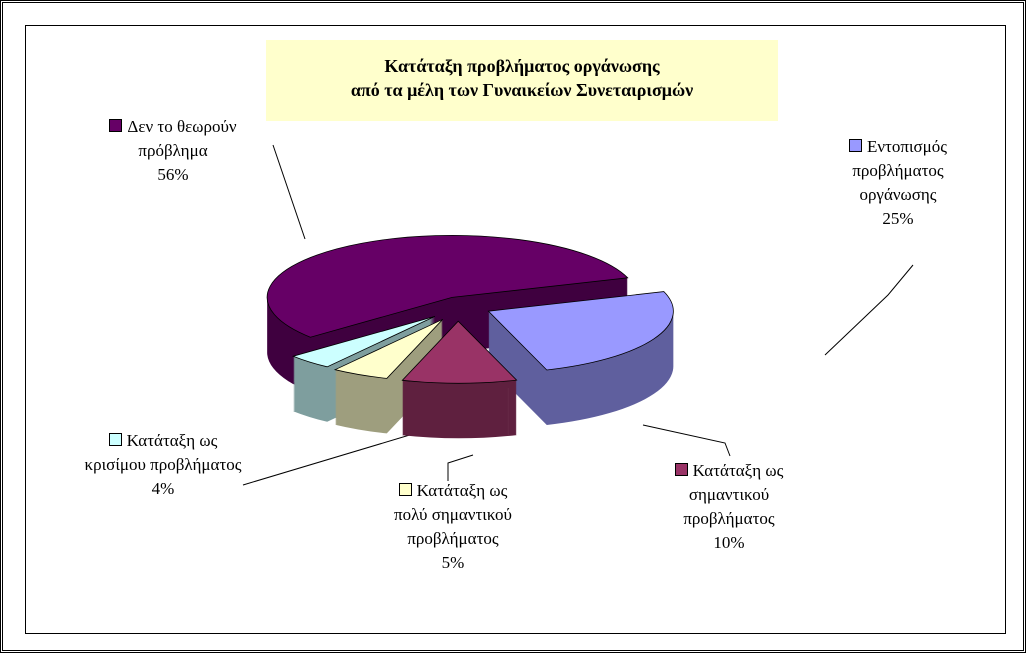  I want to click on data-label: Κατάταξη ως κρισίμου προβλήματος 4%, so click(163, 465).